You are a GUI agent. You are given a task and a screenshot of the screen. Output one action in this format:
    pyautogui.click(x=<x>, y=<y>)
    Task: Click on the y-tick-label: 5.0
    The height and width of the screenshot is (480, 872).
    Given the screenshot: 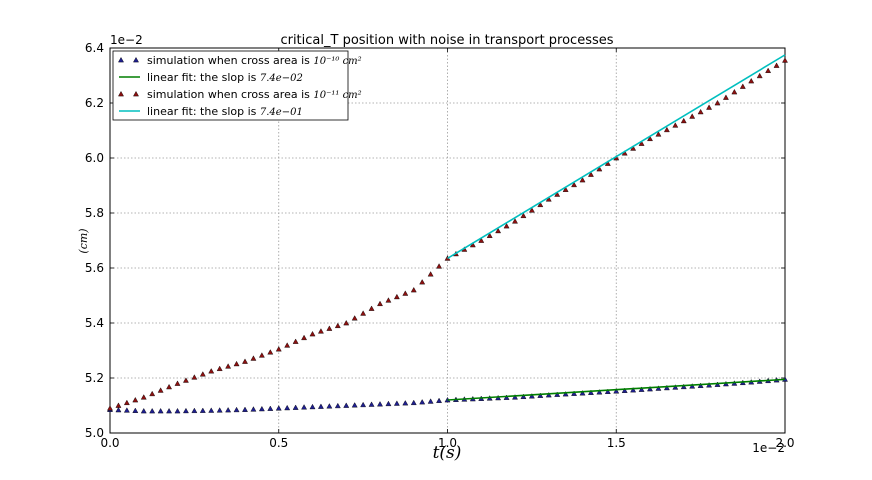 What is the action you would take?
    pyautogui.click(x=94, y=433)
    